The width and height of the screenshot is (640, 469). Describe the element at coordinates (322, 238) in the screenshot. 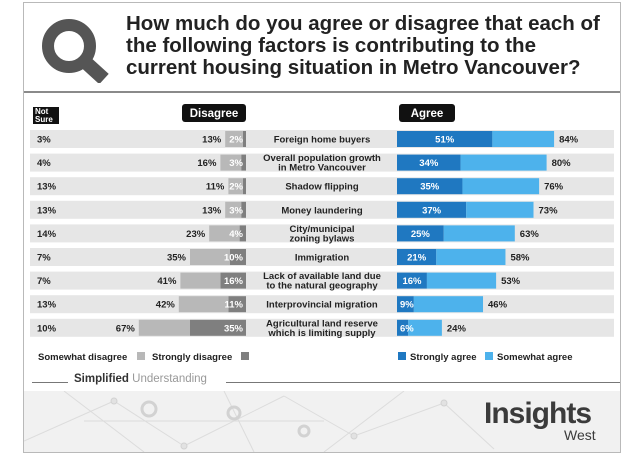

I see `category-label-line2: zoning bylaws` at that location.